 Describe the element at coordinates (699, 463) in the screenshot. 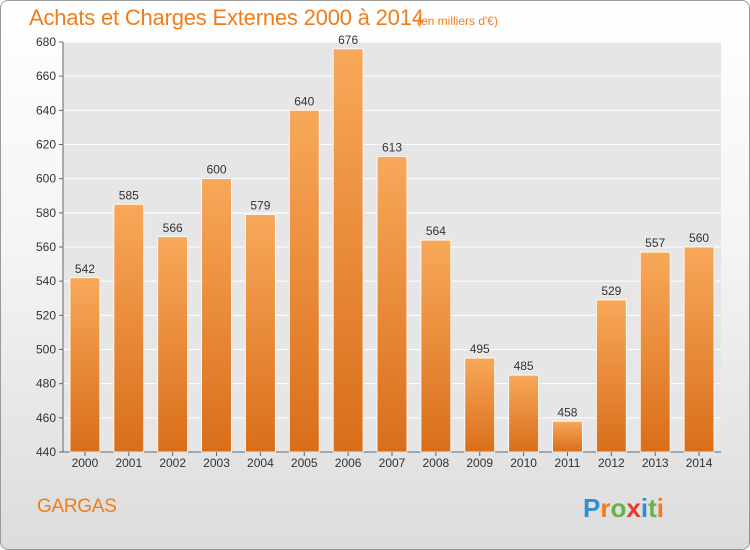

I see `x-tick-label: 2014` at that location.